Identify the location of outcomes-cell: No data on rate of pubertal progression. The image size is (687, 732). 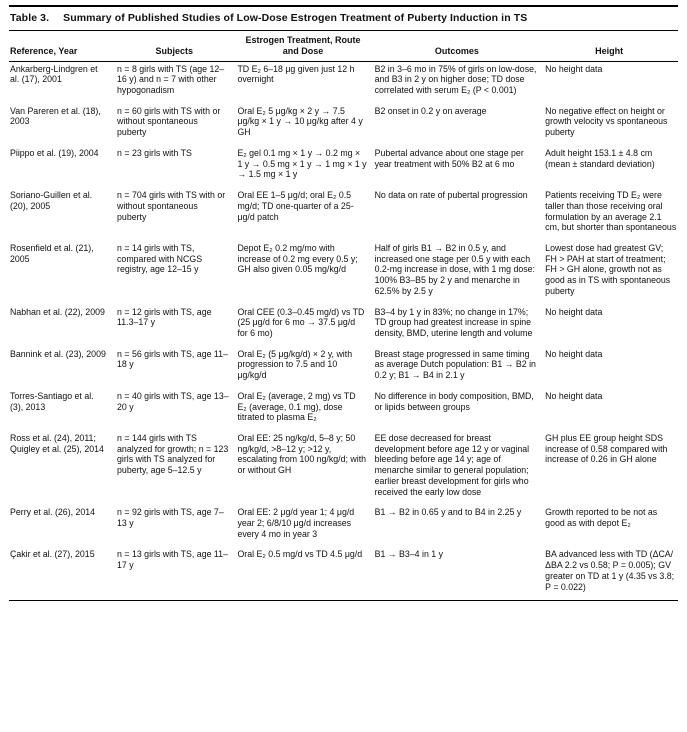
(451, 195).